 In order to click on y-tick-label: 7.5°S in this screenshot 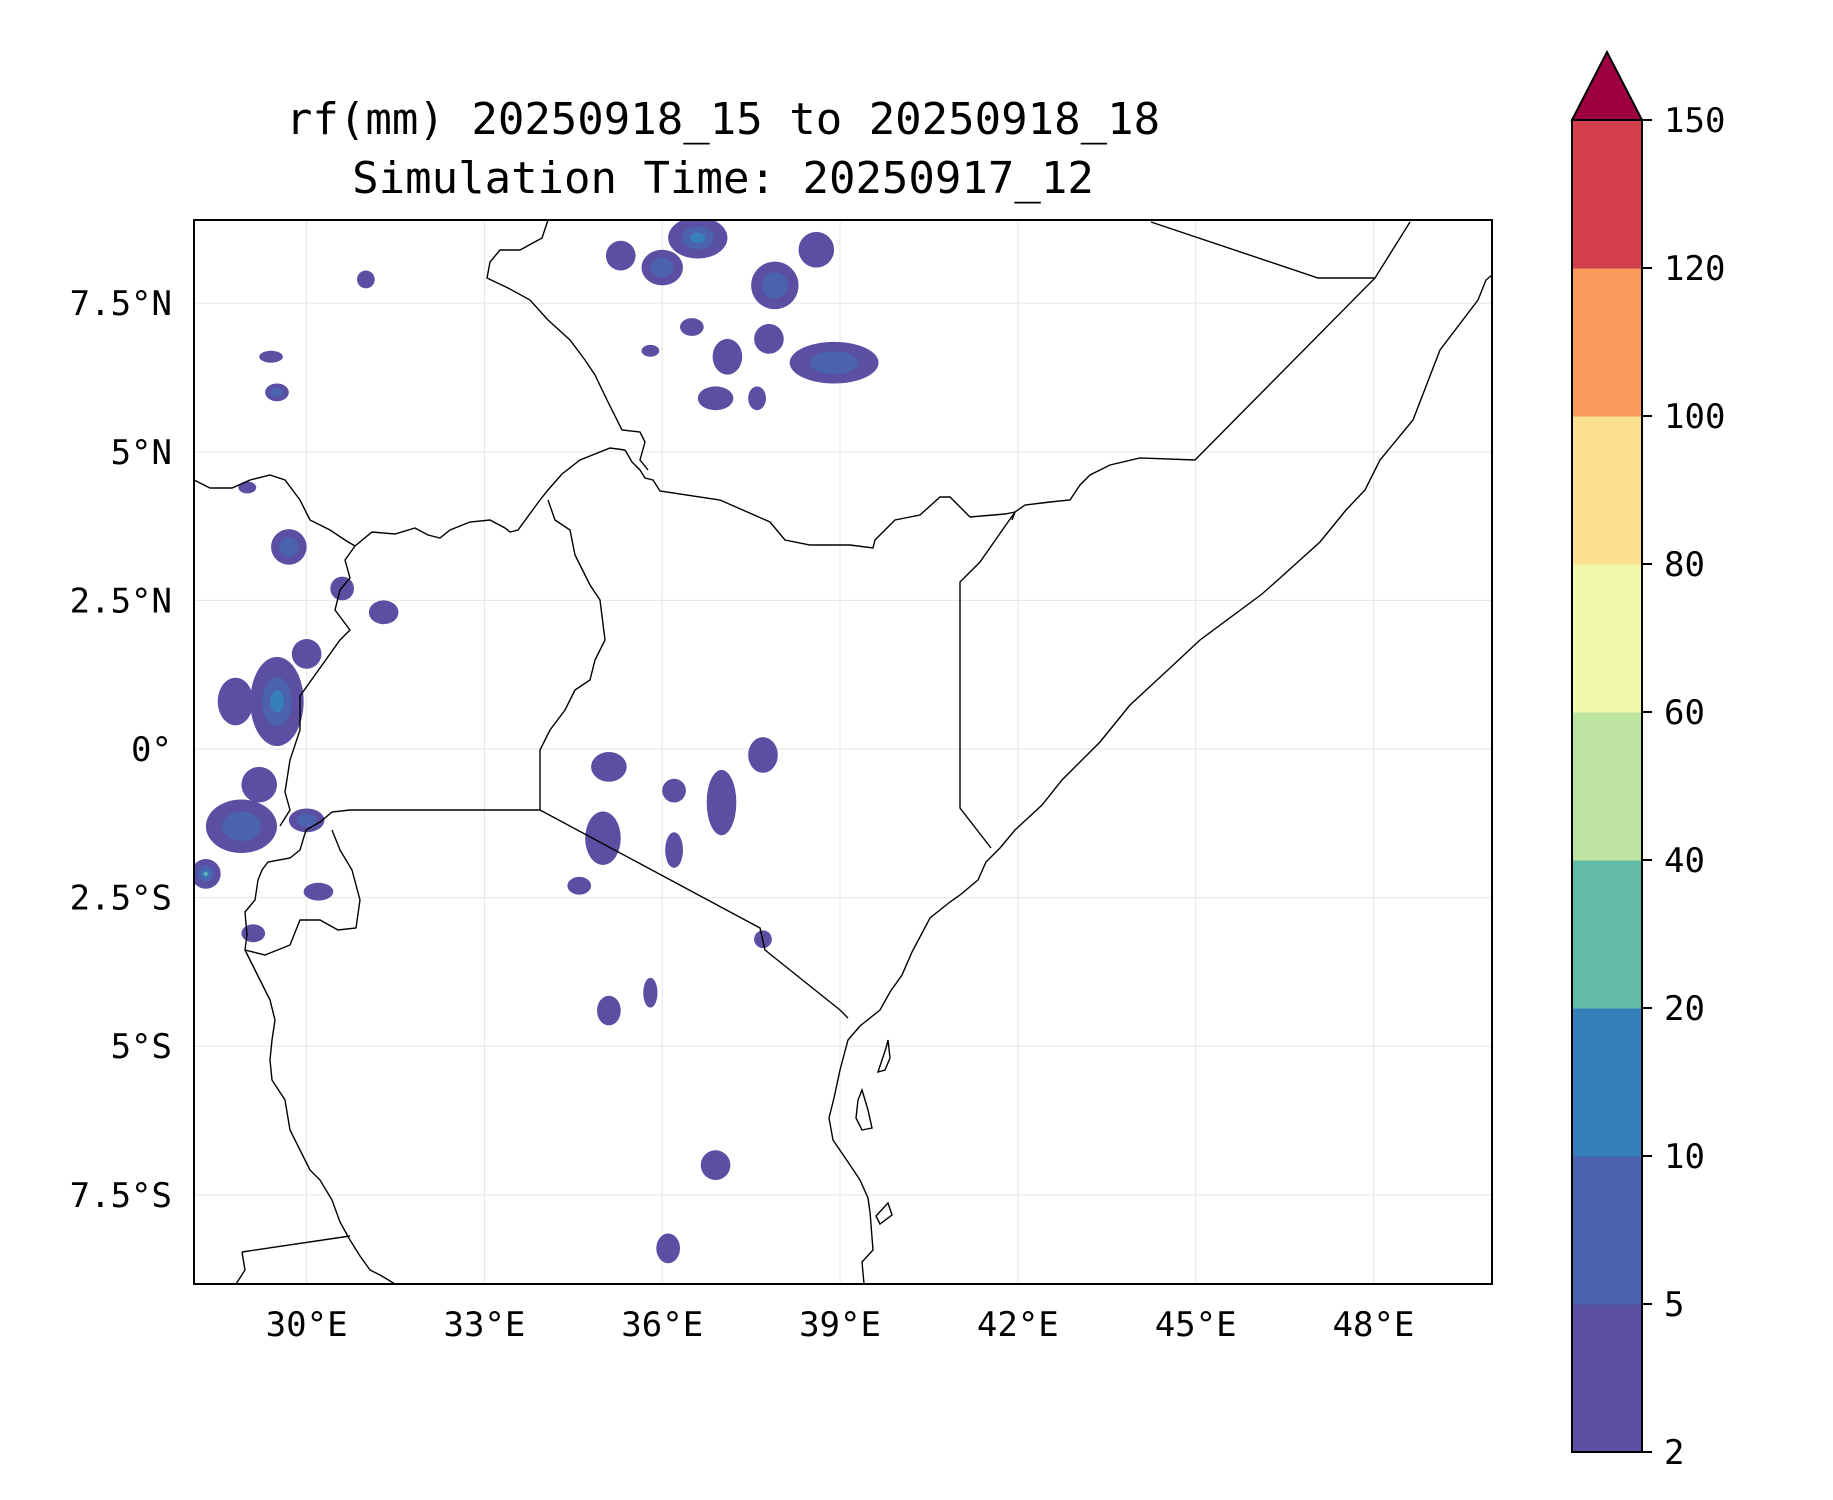, I will do `click(121, 1196)`.